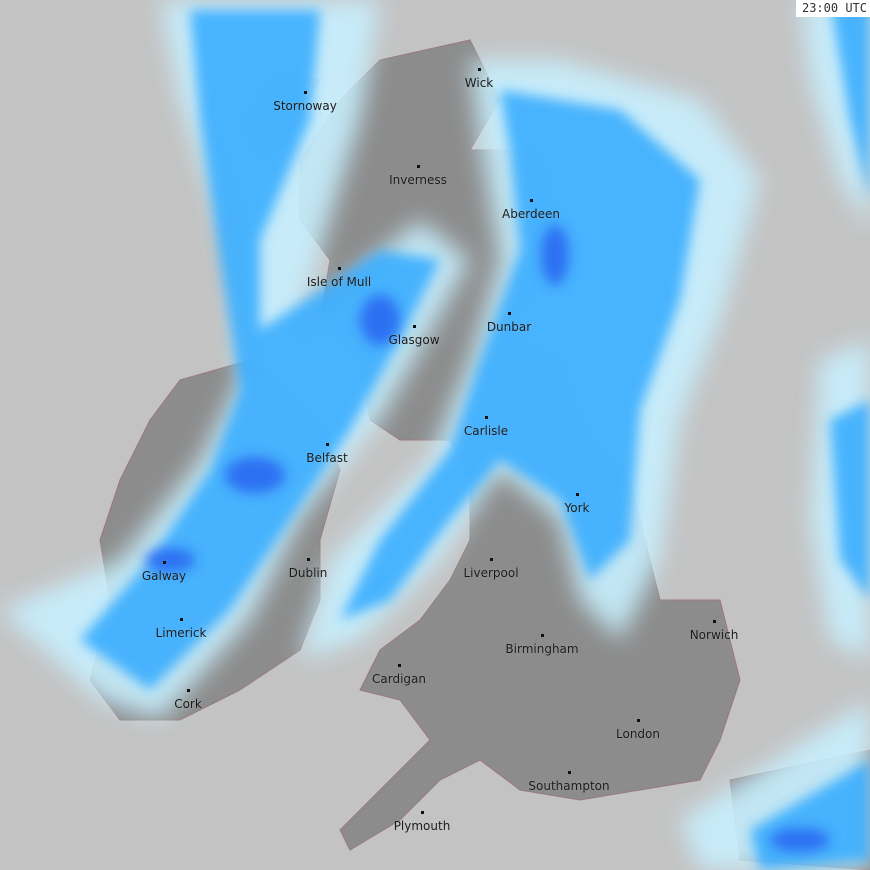  Describe the element at coordinates (181, 633) in the screenshot. I see `city-label: Limerick` at that location.